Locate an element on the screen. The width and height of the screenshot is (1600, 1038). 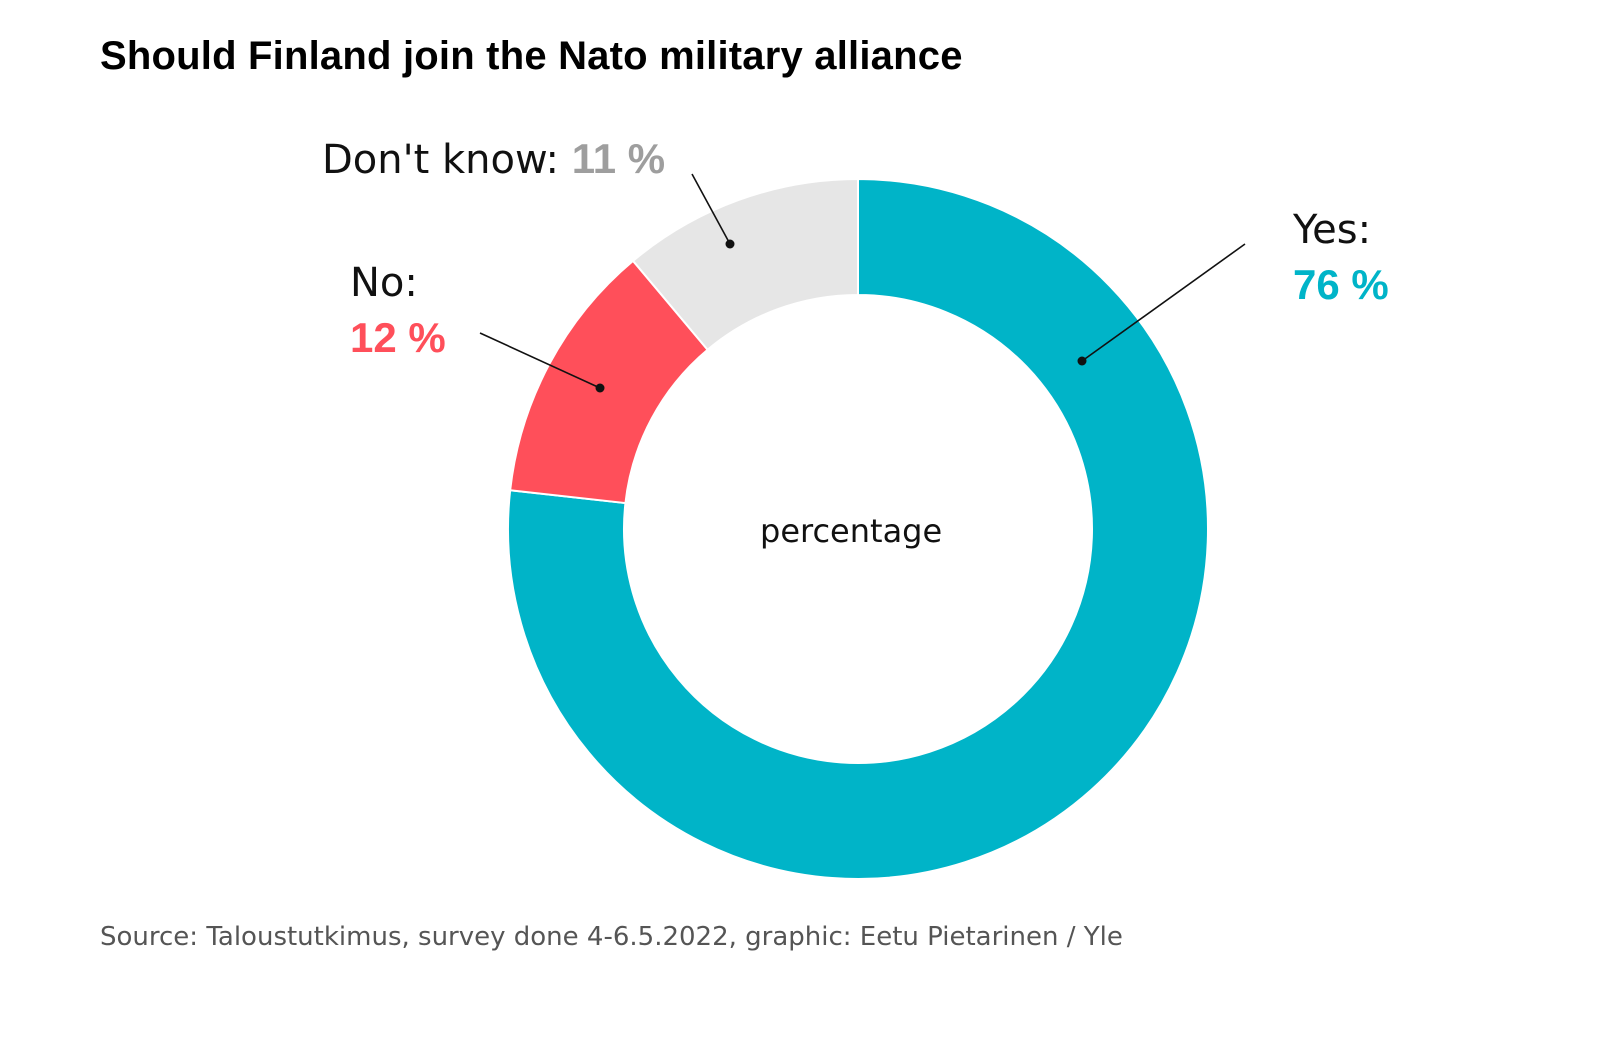
label-no-name: No: is located at coordinates (384, 283).